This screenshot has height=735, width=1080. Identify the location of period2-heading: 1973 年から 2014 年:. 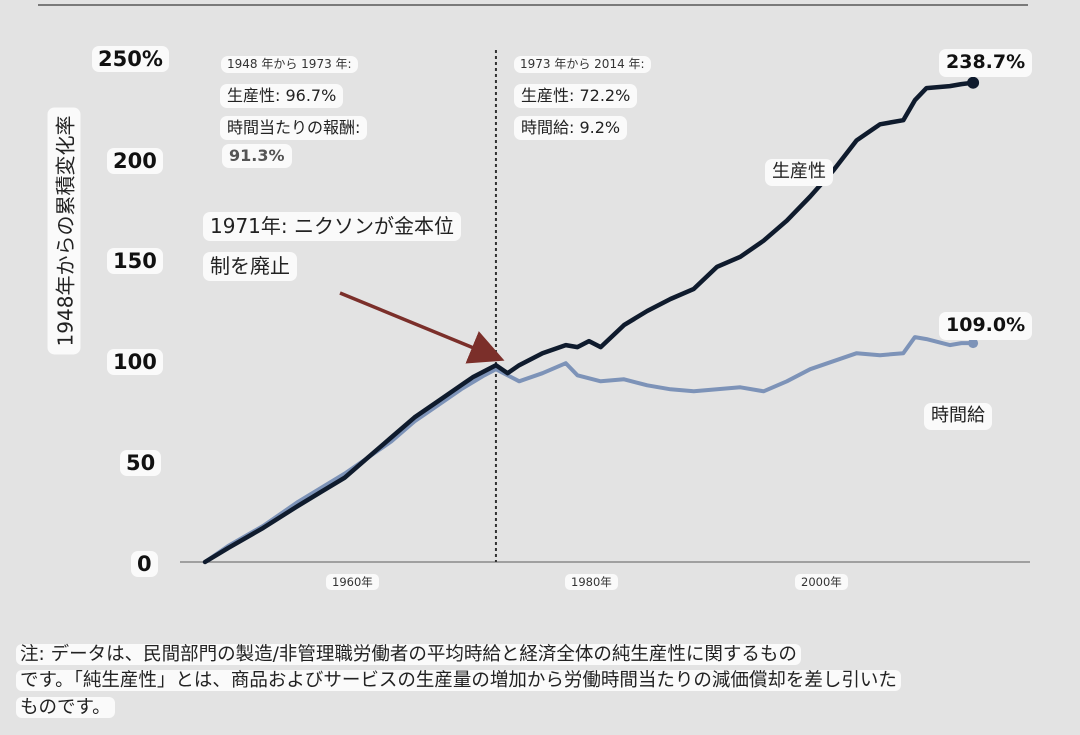
(582, 64).